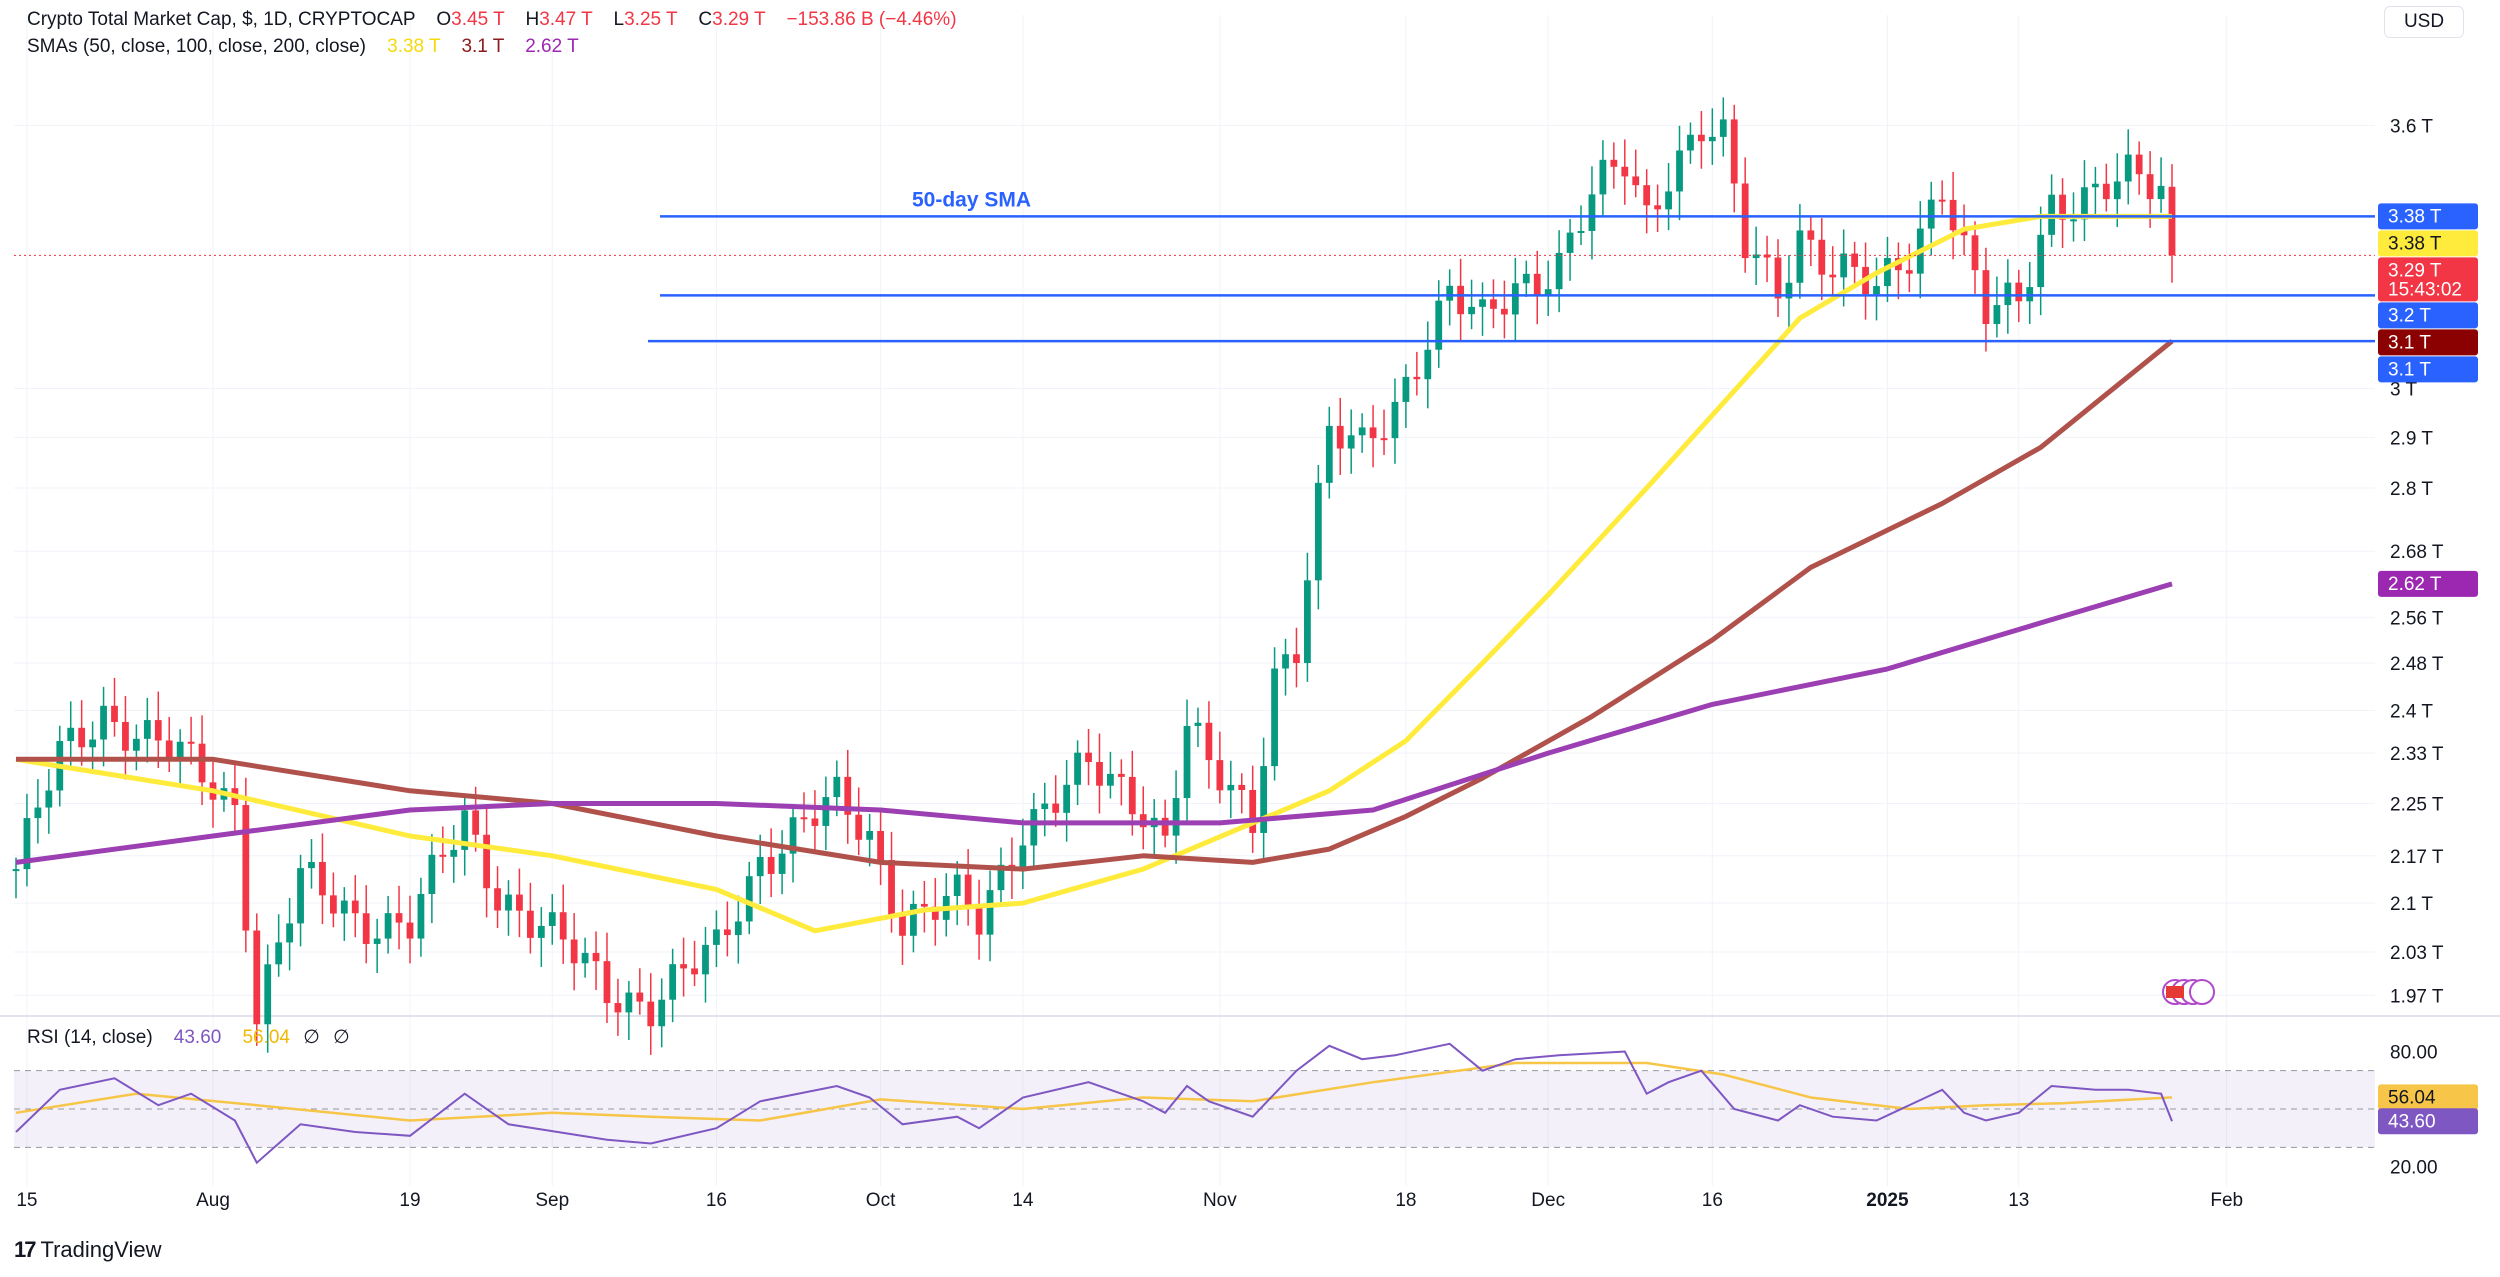 The image size is (2500, 1277). I want to click on sma50-value: 3.38 T, so click(414, 46).